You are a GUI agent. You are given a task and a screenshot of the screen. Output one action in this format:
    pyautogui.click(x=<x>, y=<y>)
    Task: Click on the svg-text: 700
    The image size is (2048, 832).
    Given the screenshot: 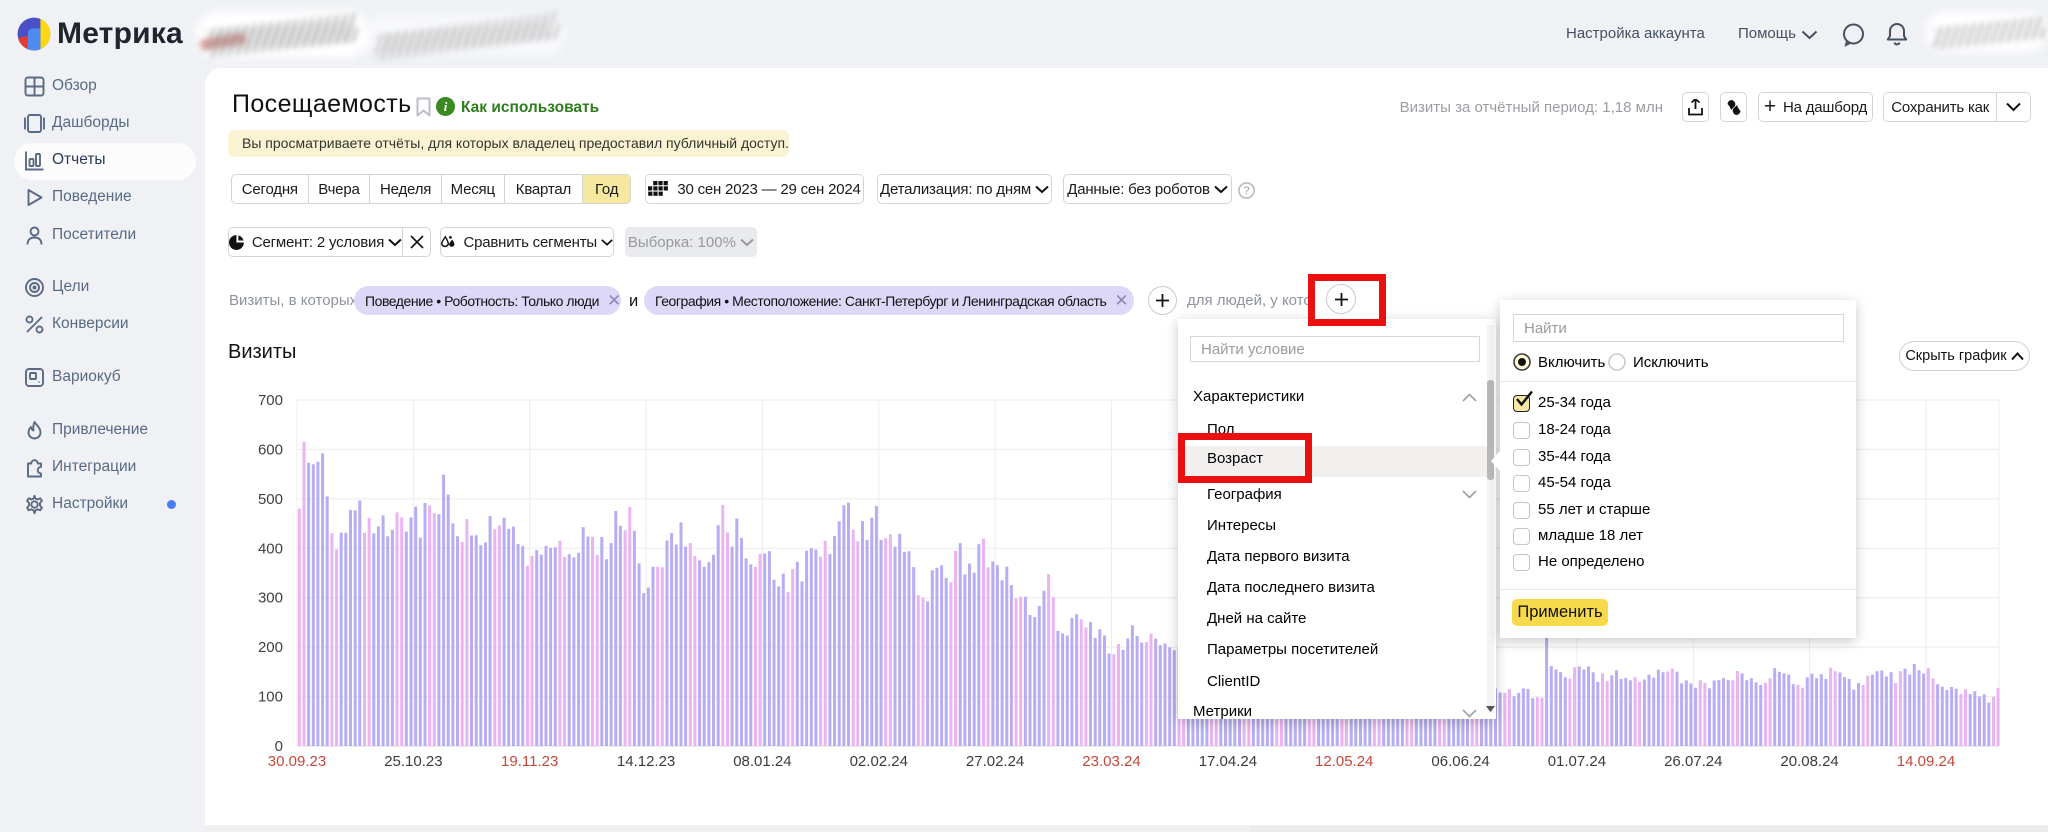 What is the action you would take?
    pyautogui.click(x=270, y=400)
    